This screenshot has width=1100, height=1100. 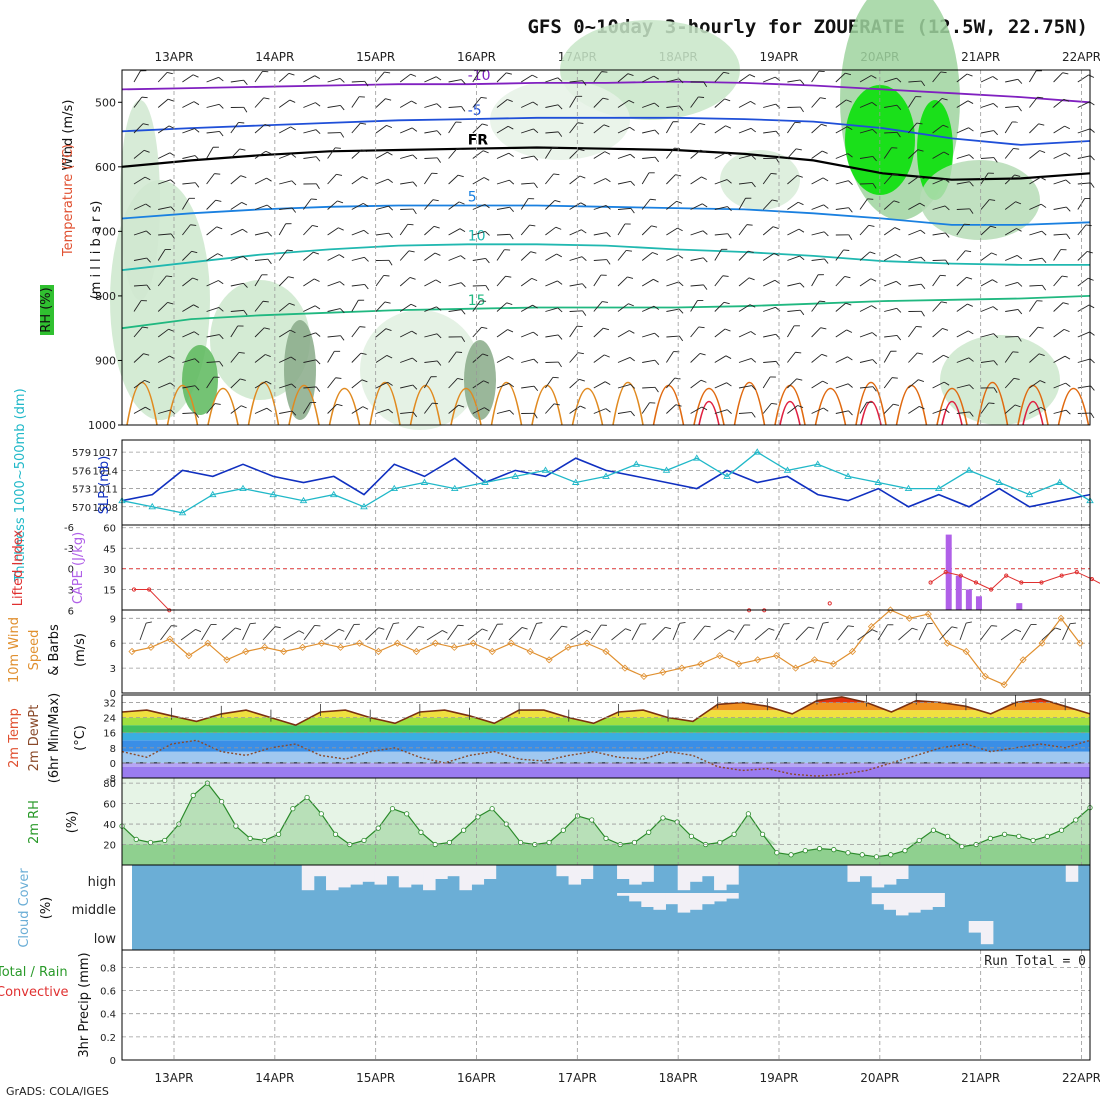 I want to click on lifted-index-point, so click(x=1076, y=572).